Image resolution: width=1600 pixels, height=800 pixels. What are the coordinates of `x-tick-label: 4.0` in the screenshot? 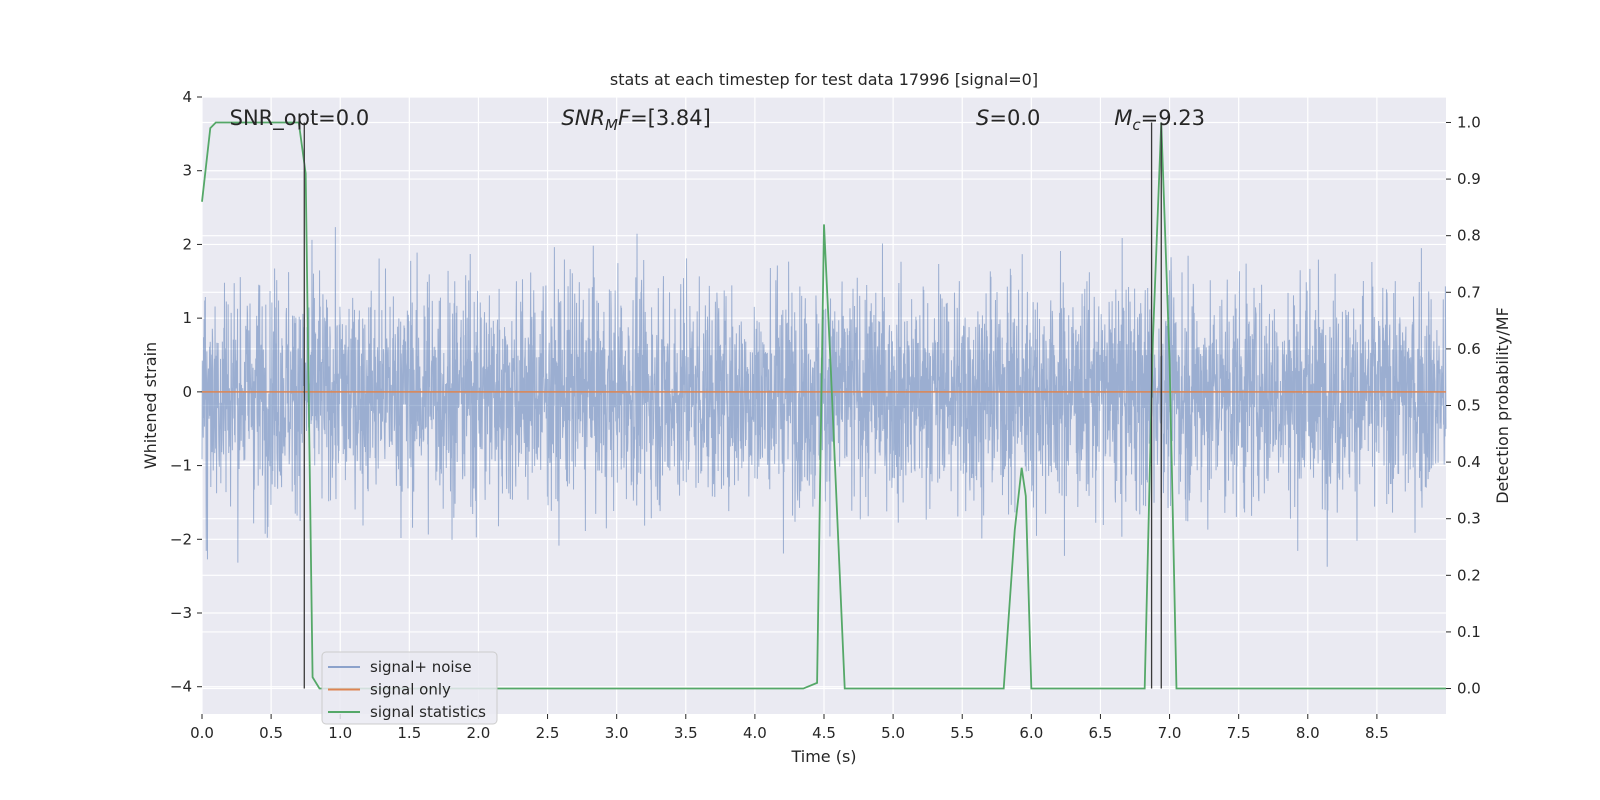 It's located at (755, 733).